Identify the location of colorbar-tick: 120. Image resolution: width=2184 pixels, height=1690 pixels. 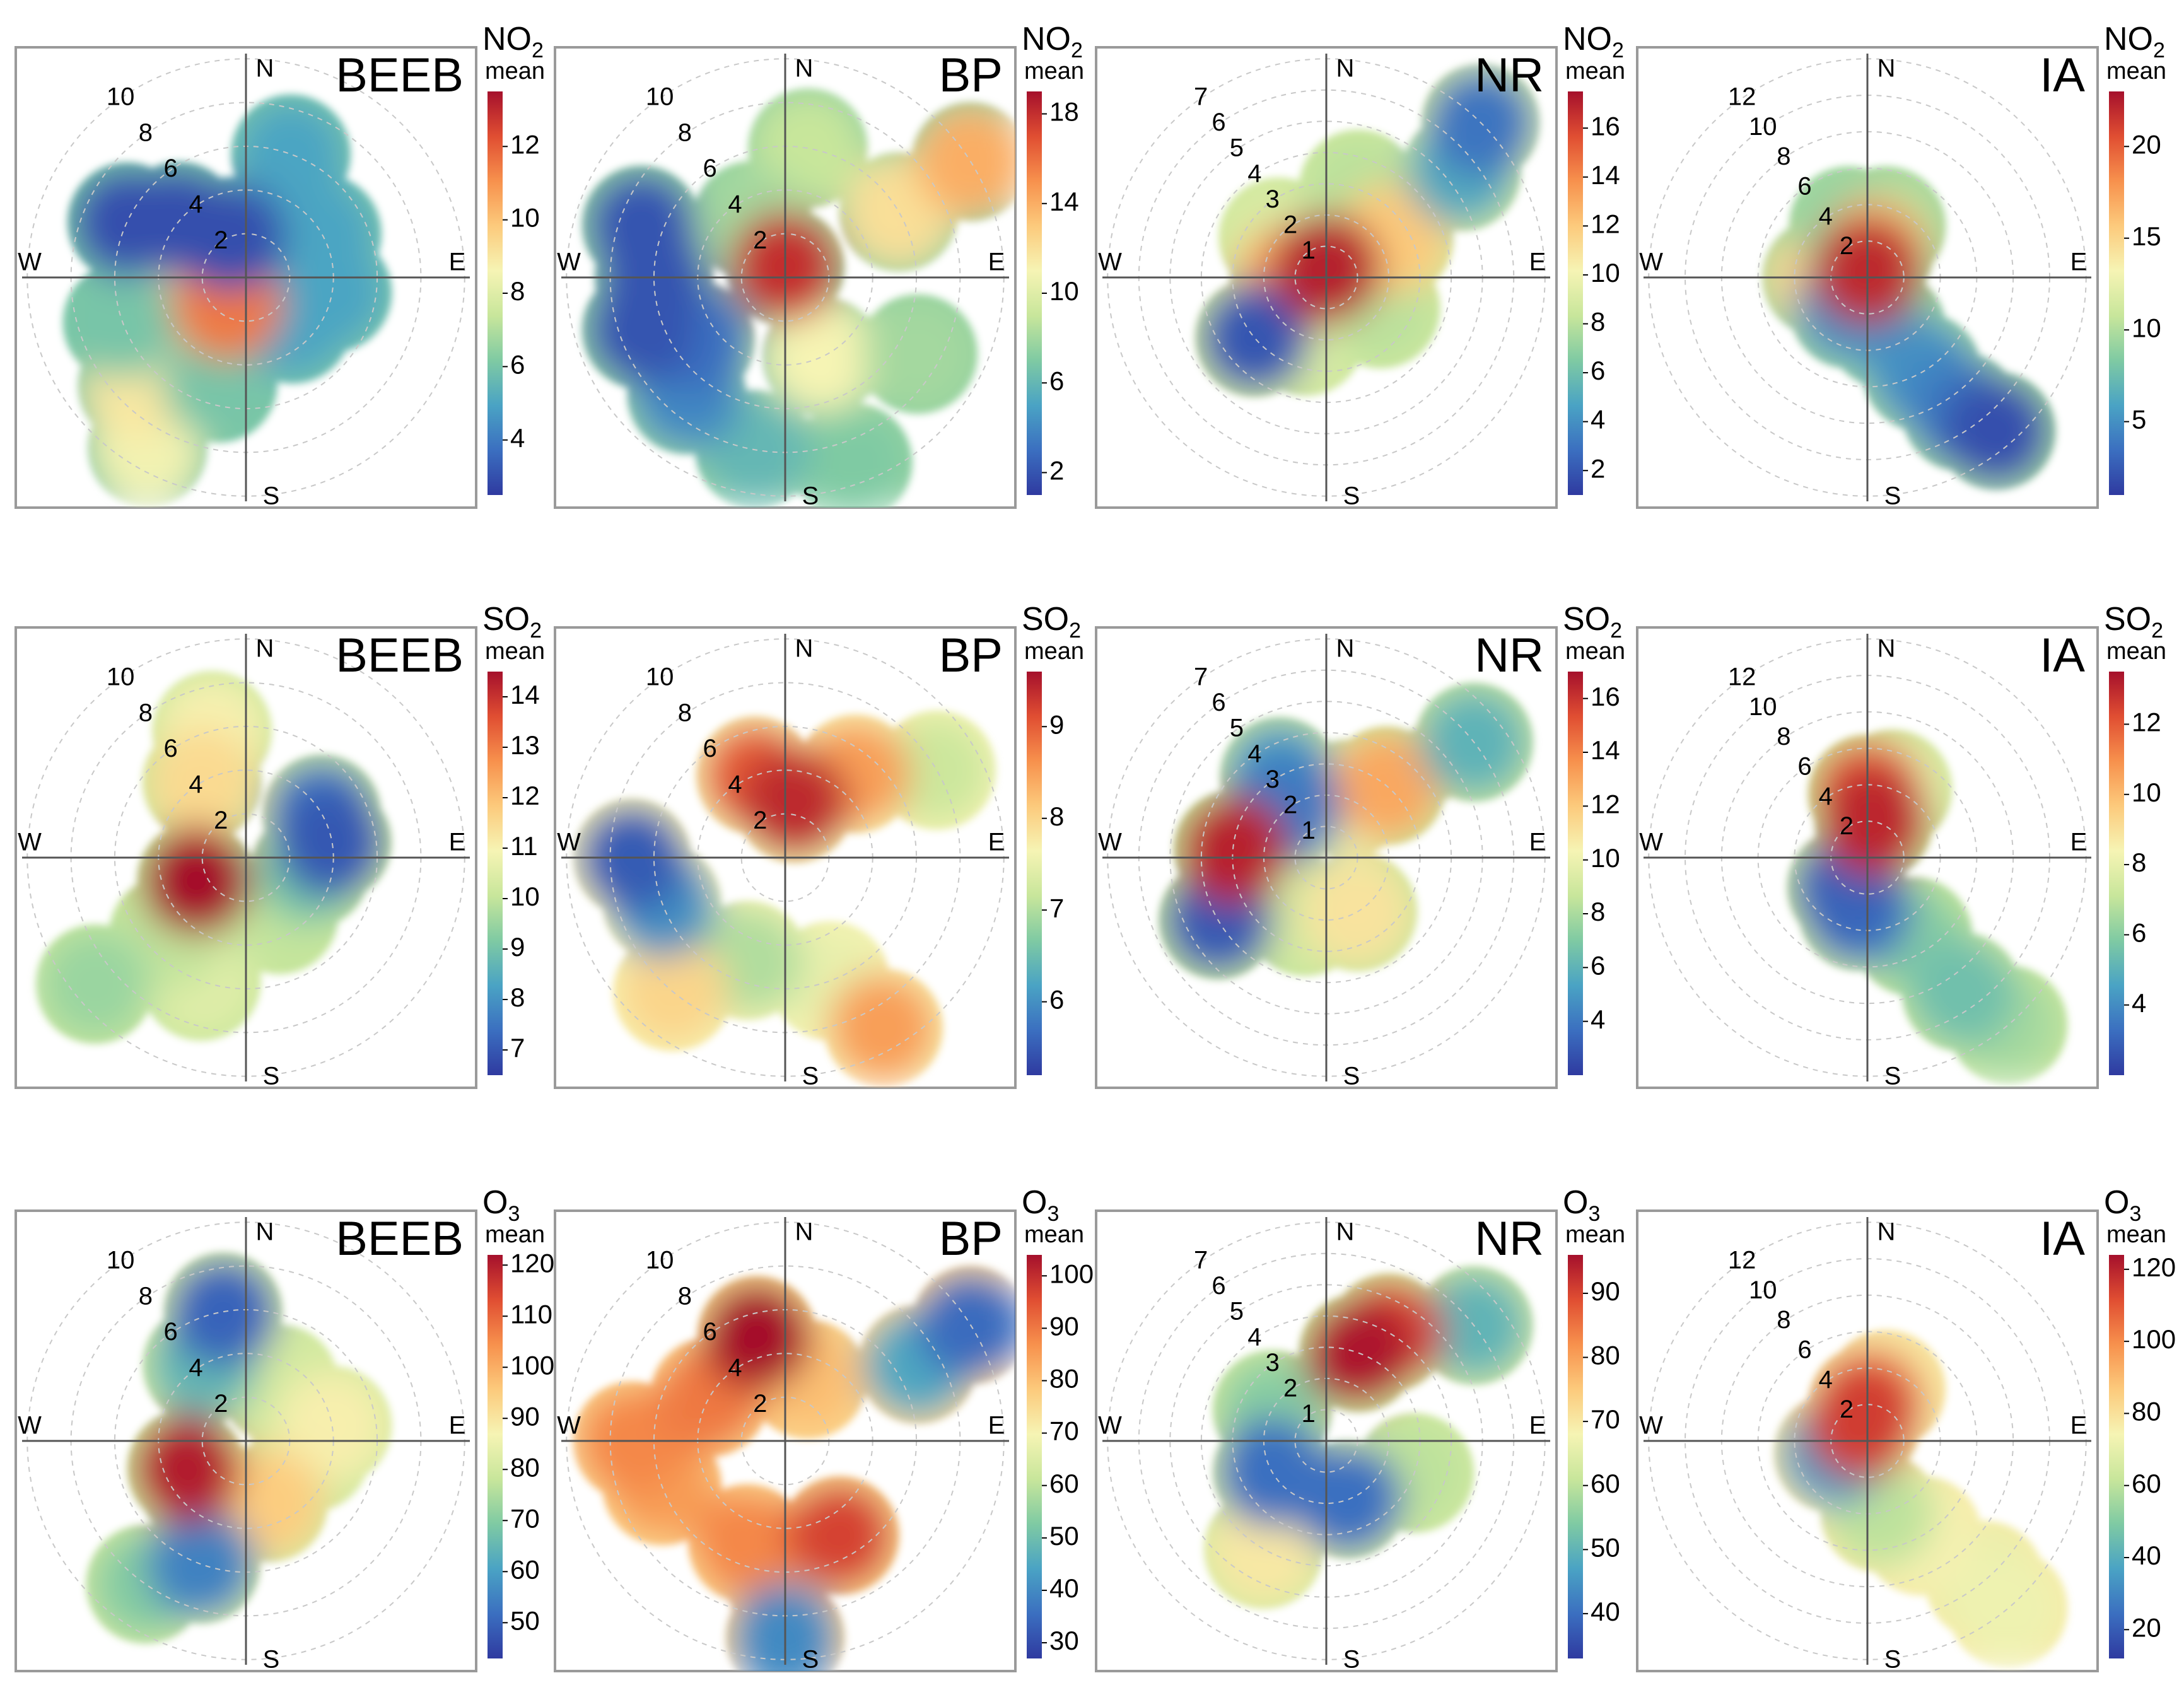
(532, 1263).